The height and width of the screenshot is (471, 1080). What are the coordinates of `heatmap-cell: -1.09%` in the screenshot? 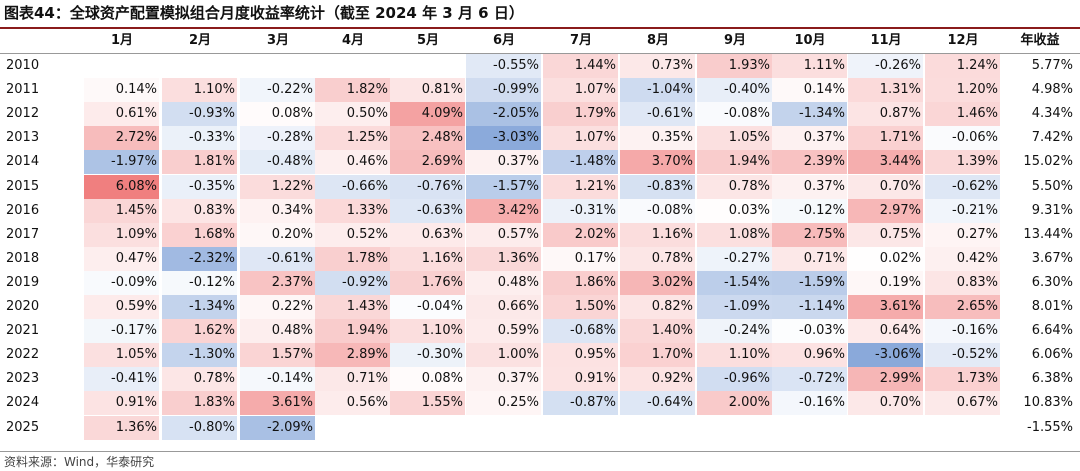 It's located at (734, 307).